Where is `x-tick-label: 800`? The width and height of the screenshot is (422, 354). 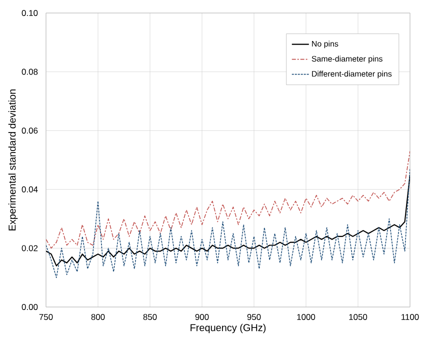 x-tick-label: 800 is located at coordinates (98, 317).